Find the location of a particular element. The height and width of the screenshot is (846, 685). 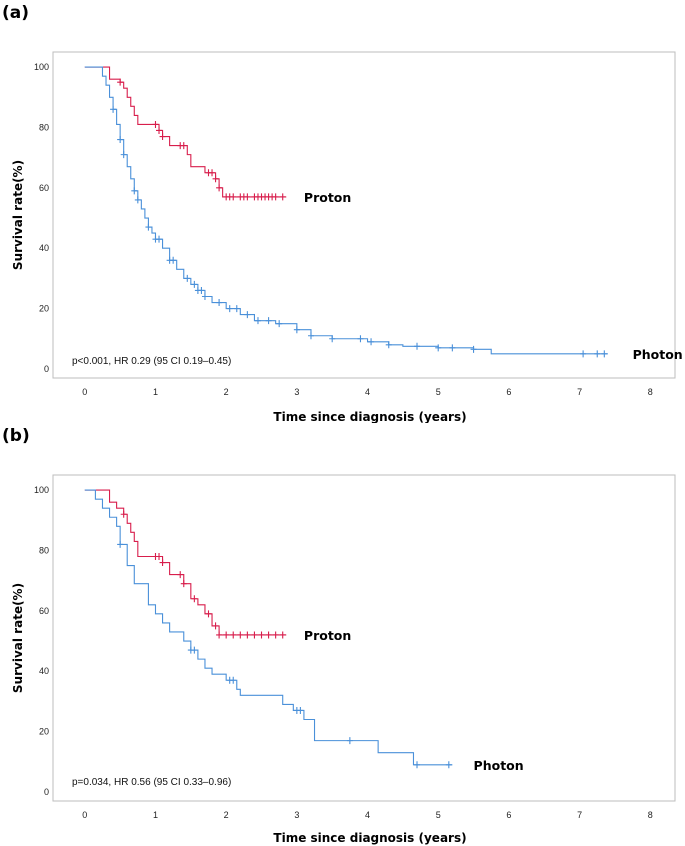

x-tick-label: 7 is located at coordinates (579, 392).